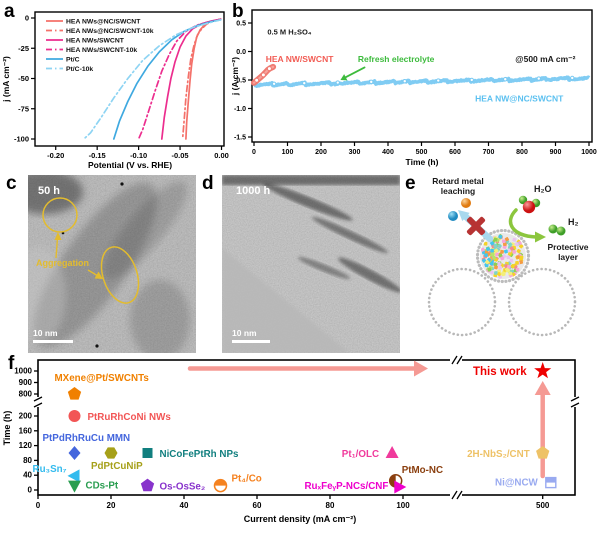  I want to click on data-point-mxene-pt-swcnts: MXene@Pt/SWCNTs, so click(102, 386).